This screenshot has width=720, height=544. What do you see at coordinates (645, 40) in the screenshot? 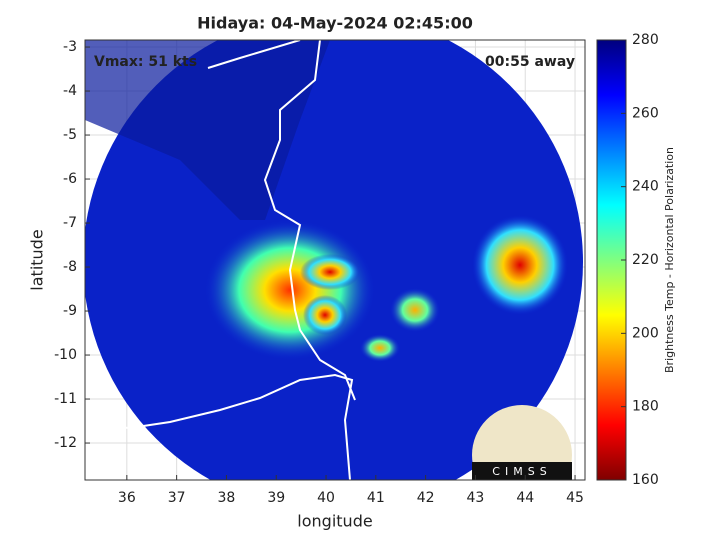
I see `colorbar-tick-label: 280` at bounding box center [645, 40].